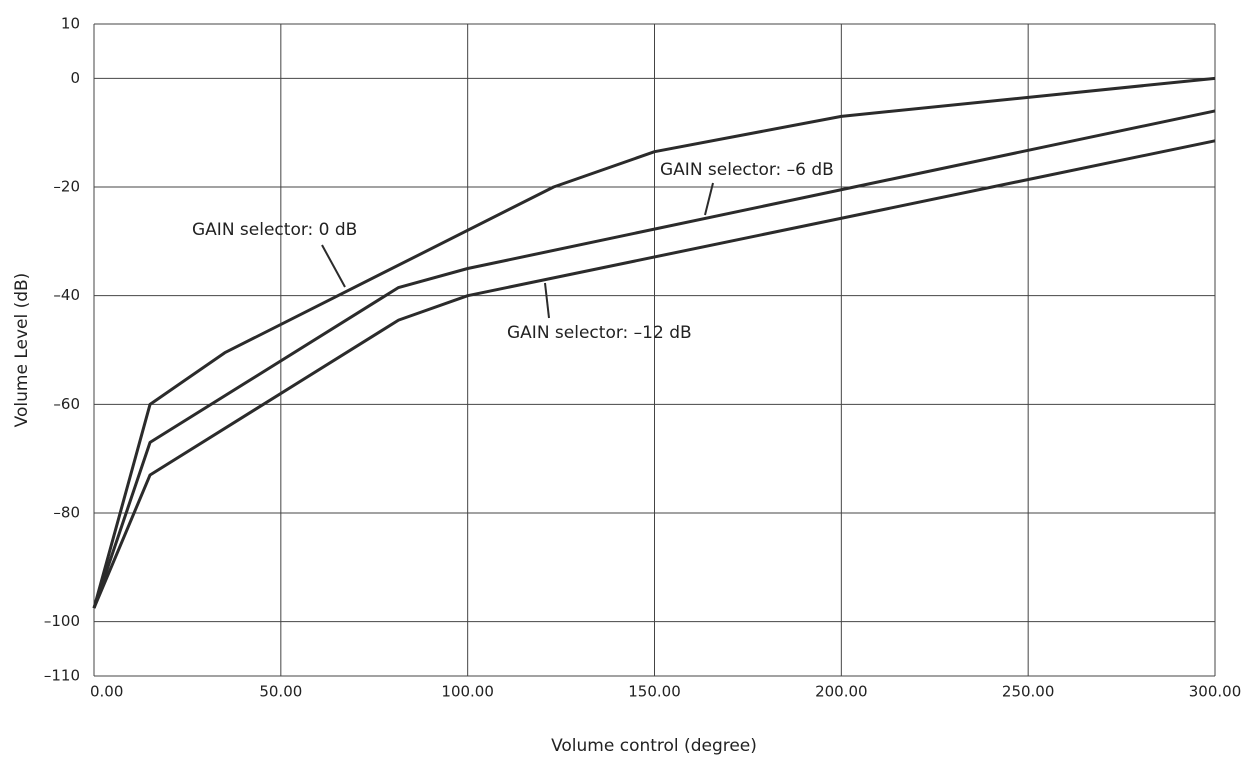 This screenshot has width=1243, height=759. Describe the element at coordinates (747, 170) in the screenshot. I see `series-label: GAIN selector: –6 dB` at that location.